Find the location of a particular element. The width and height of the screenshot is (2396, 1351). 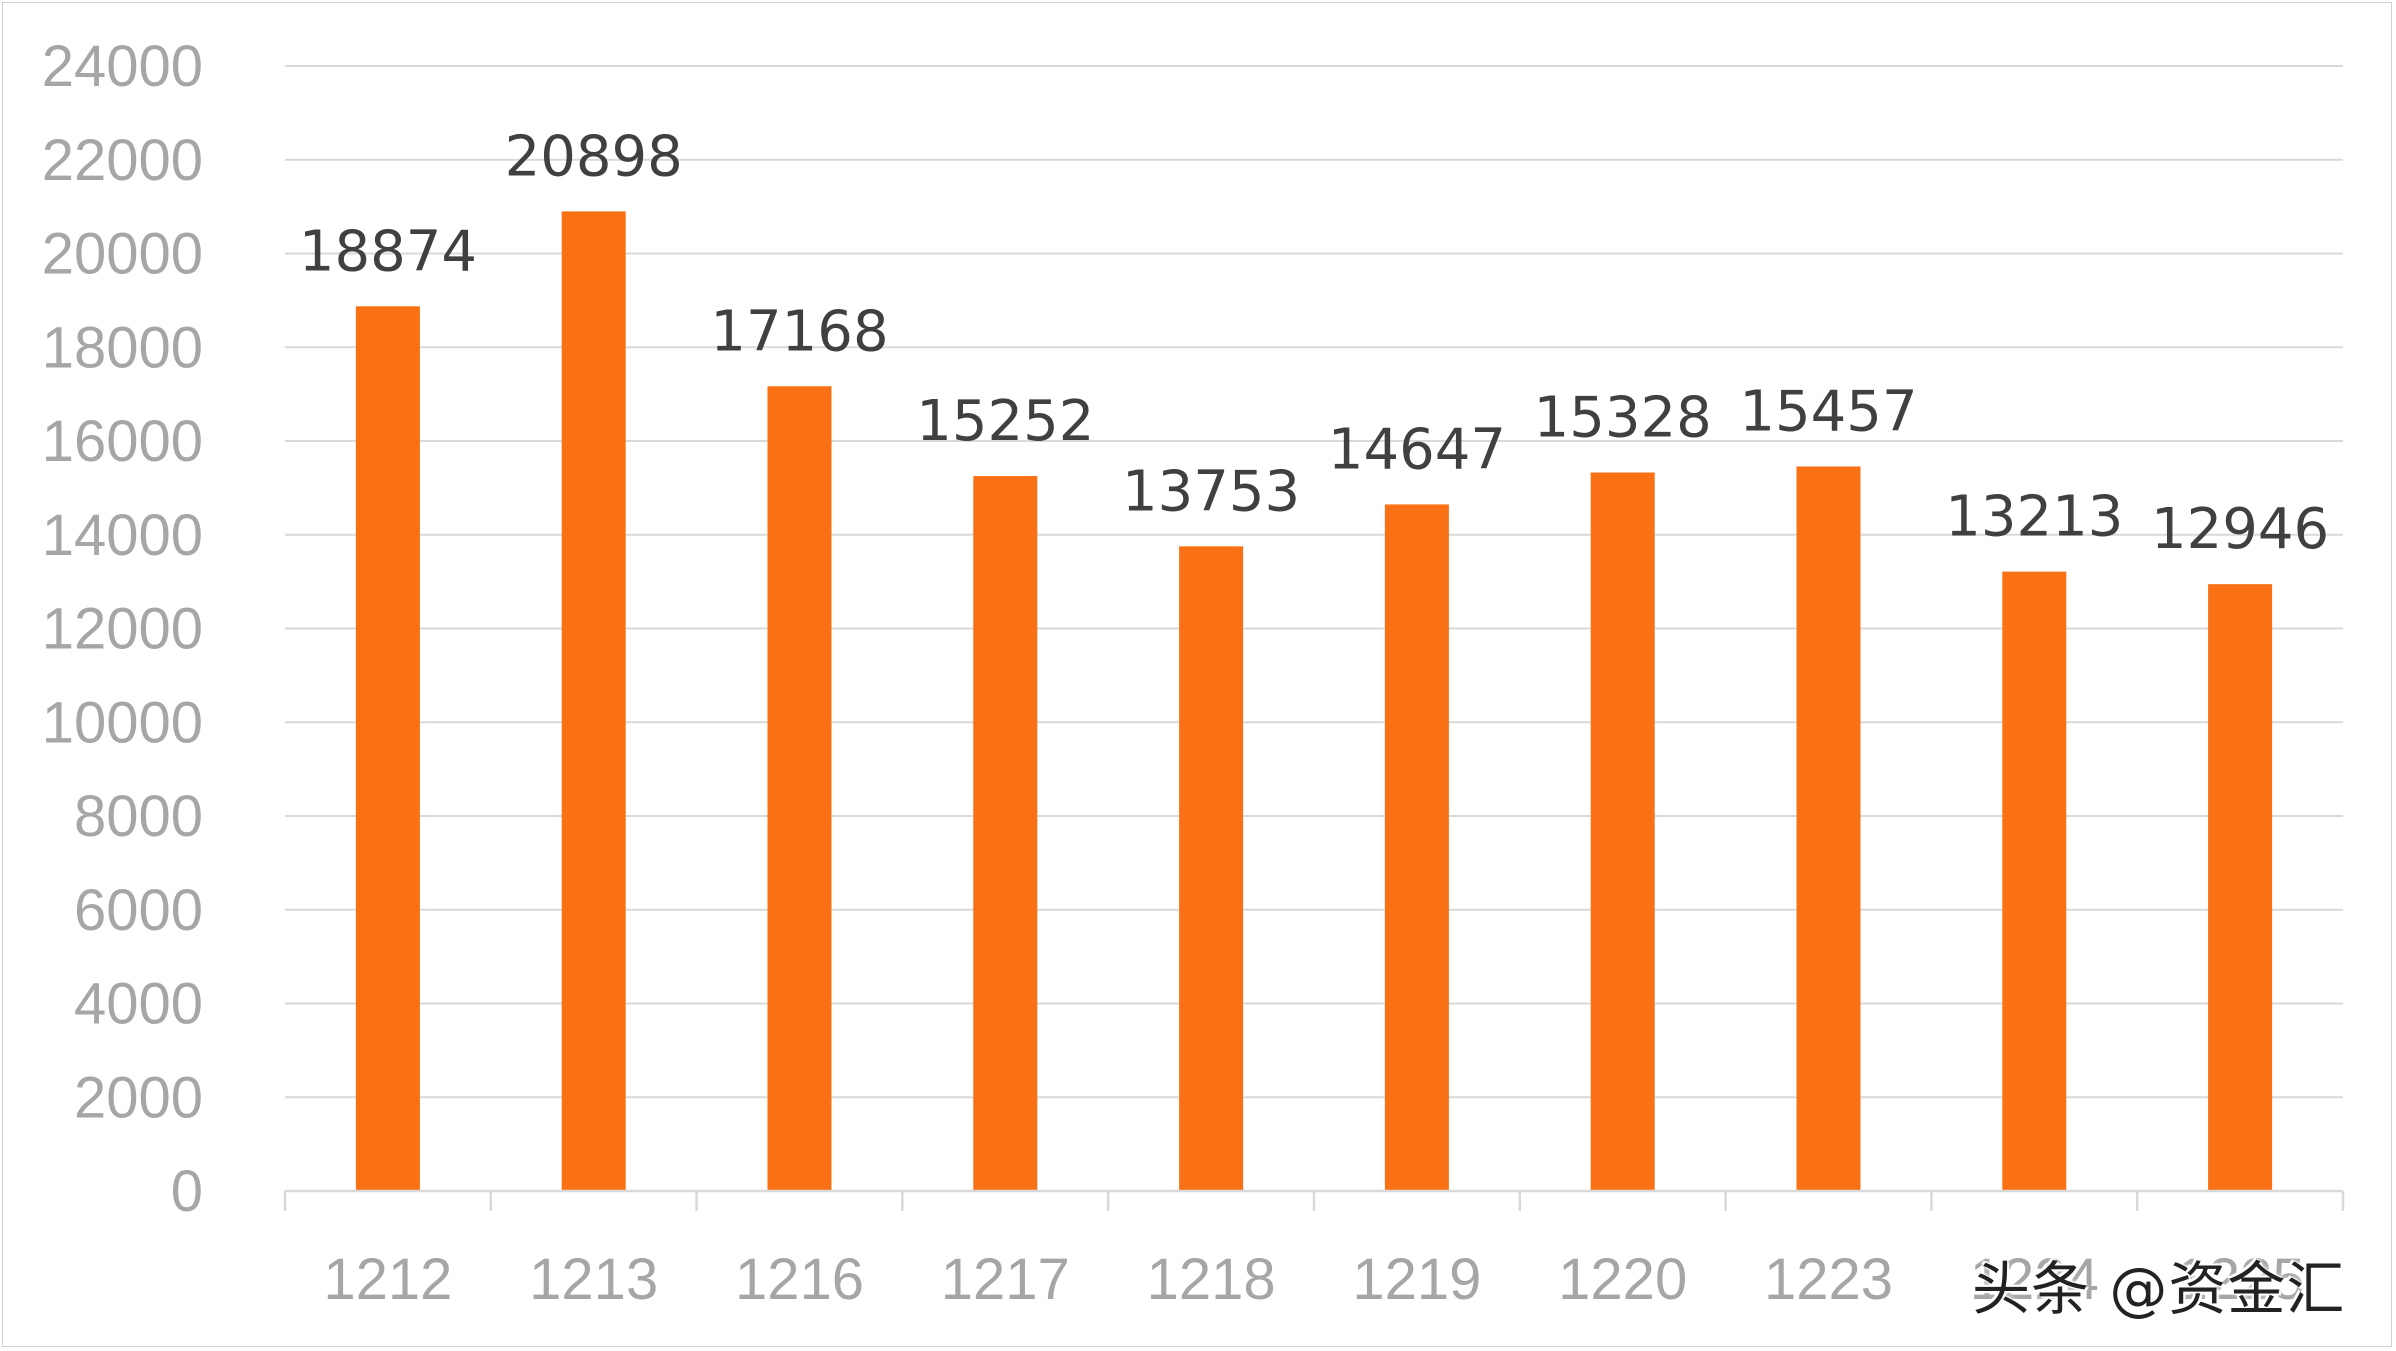

data-label: 20898 is located at coordinates (594, 156).